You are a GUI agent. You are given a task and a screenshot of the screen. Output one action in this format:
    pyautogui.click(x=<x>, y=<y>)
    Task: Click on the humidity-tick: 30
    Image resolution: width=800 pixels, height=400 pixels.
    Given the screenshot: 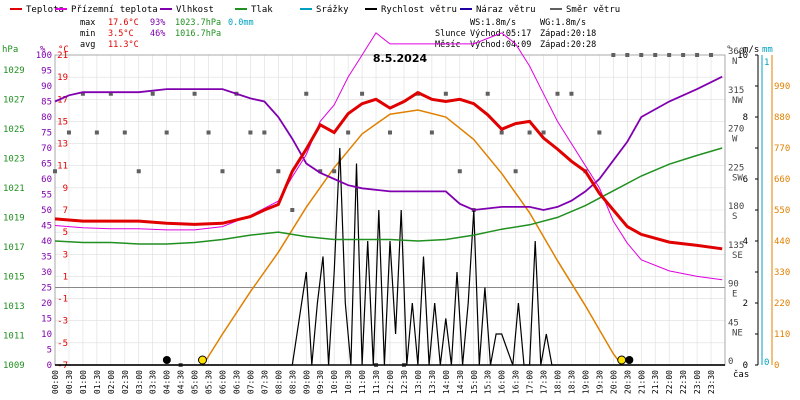 What is the action you would take?
    pyautogui.click(x=46, y=273)
    